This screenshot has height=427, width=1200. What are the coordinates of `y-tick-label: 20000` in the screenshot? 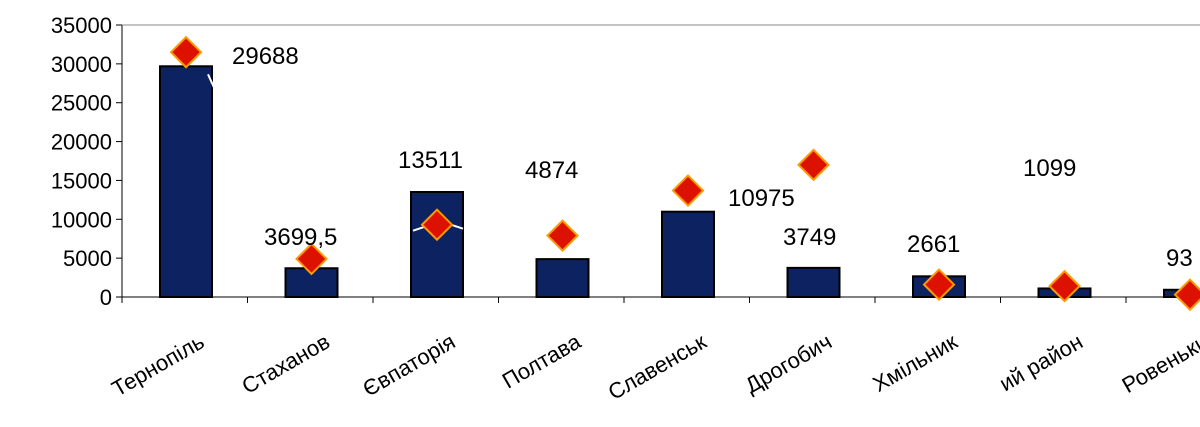 It's located at (81, 142).